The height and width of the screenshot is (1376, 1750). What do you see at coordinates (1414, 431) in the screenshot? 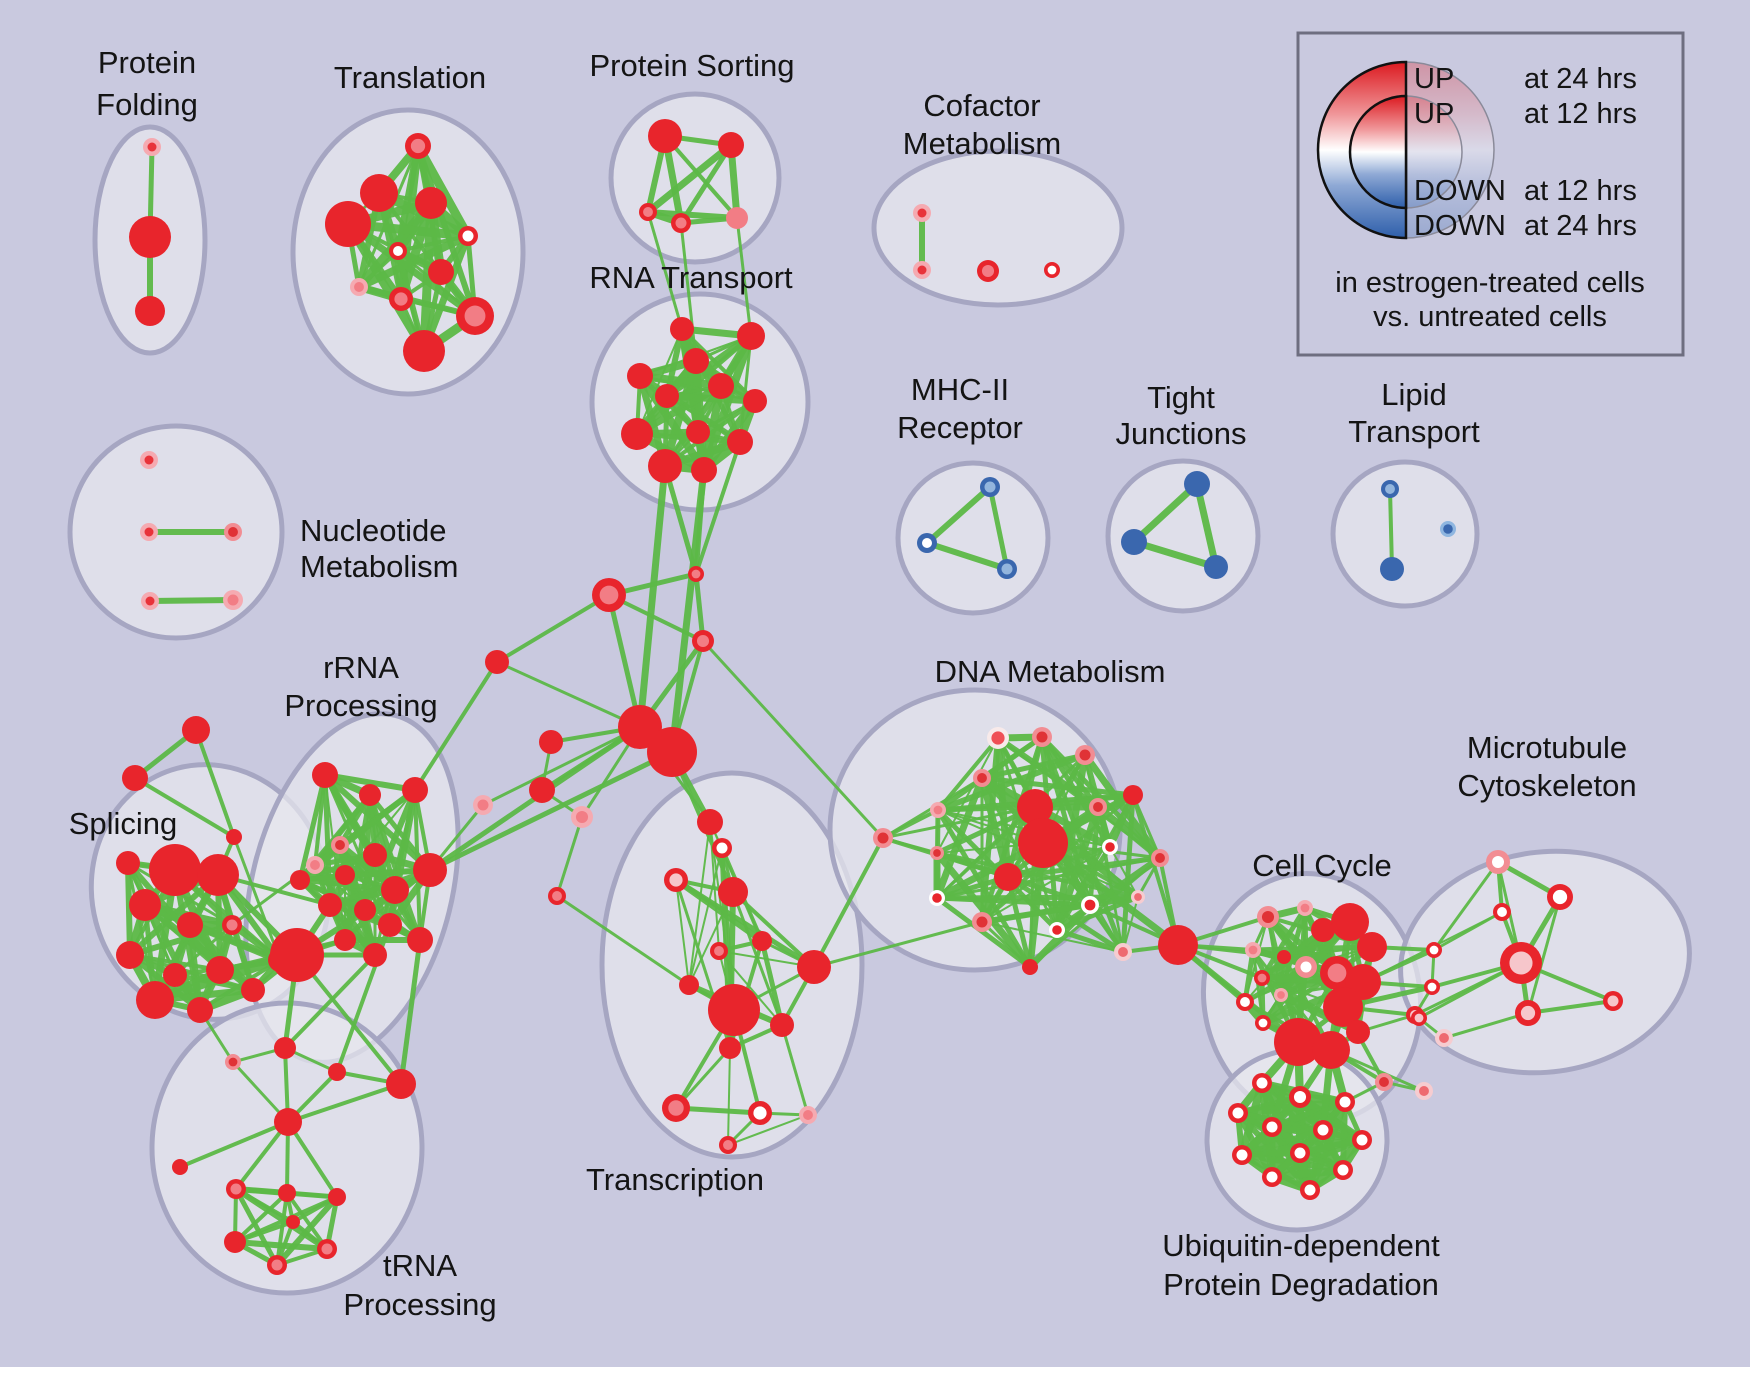
I see `cluster-lipid-transport-label: Transport` at bounding box center [1414, 431].